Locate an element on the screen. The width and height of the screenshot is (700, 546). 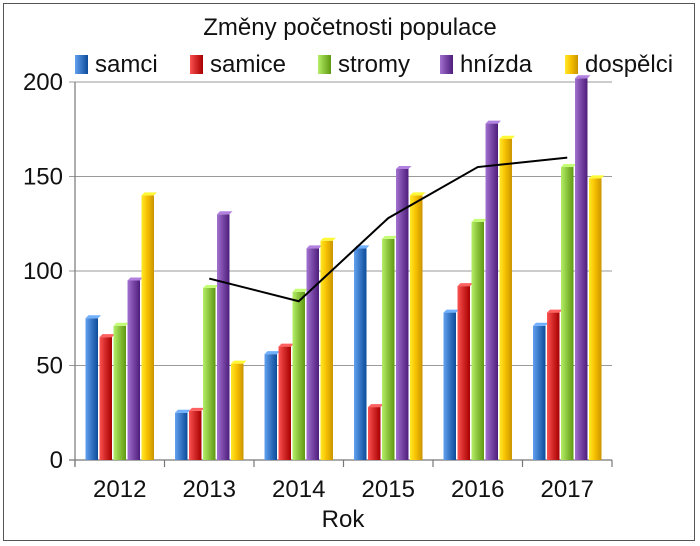
bar-samci-2013 is located at coordinates (183, 434).